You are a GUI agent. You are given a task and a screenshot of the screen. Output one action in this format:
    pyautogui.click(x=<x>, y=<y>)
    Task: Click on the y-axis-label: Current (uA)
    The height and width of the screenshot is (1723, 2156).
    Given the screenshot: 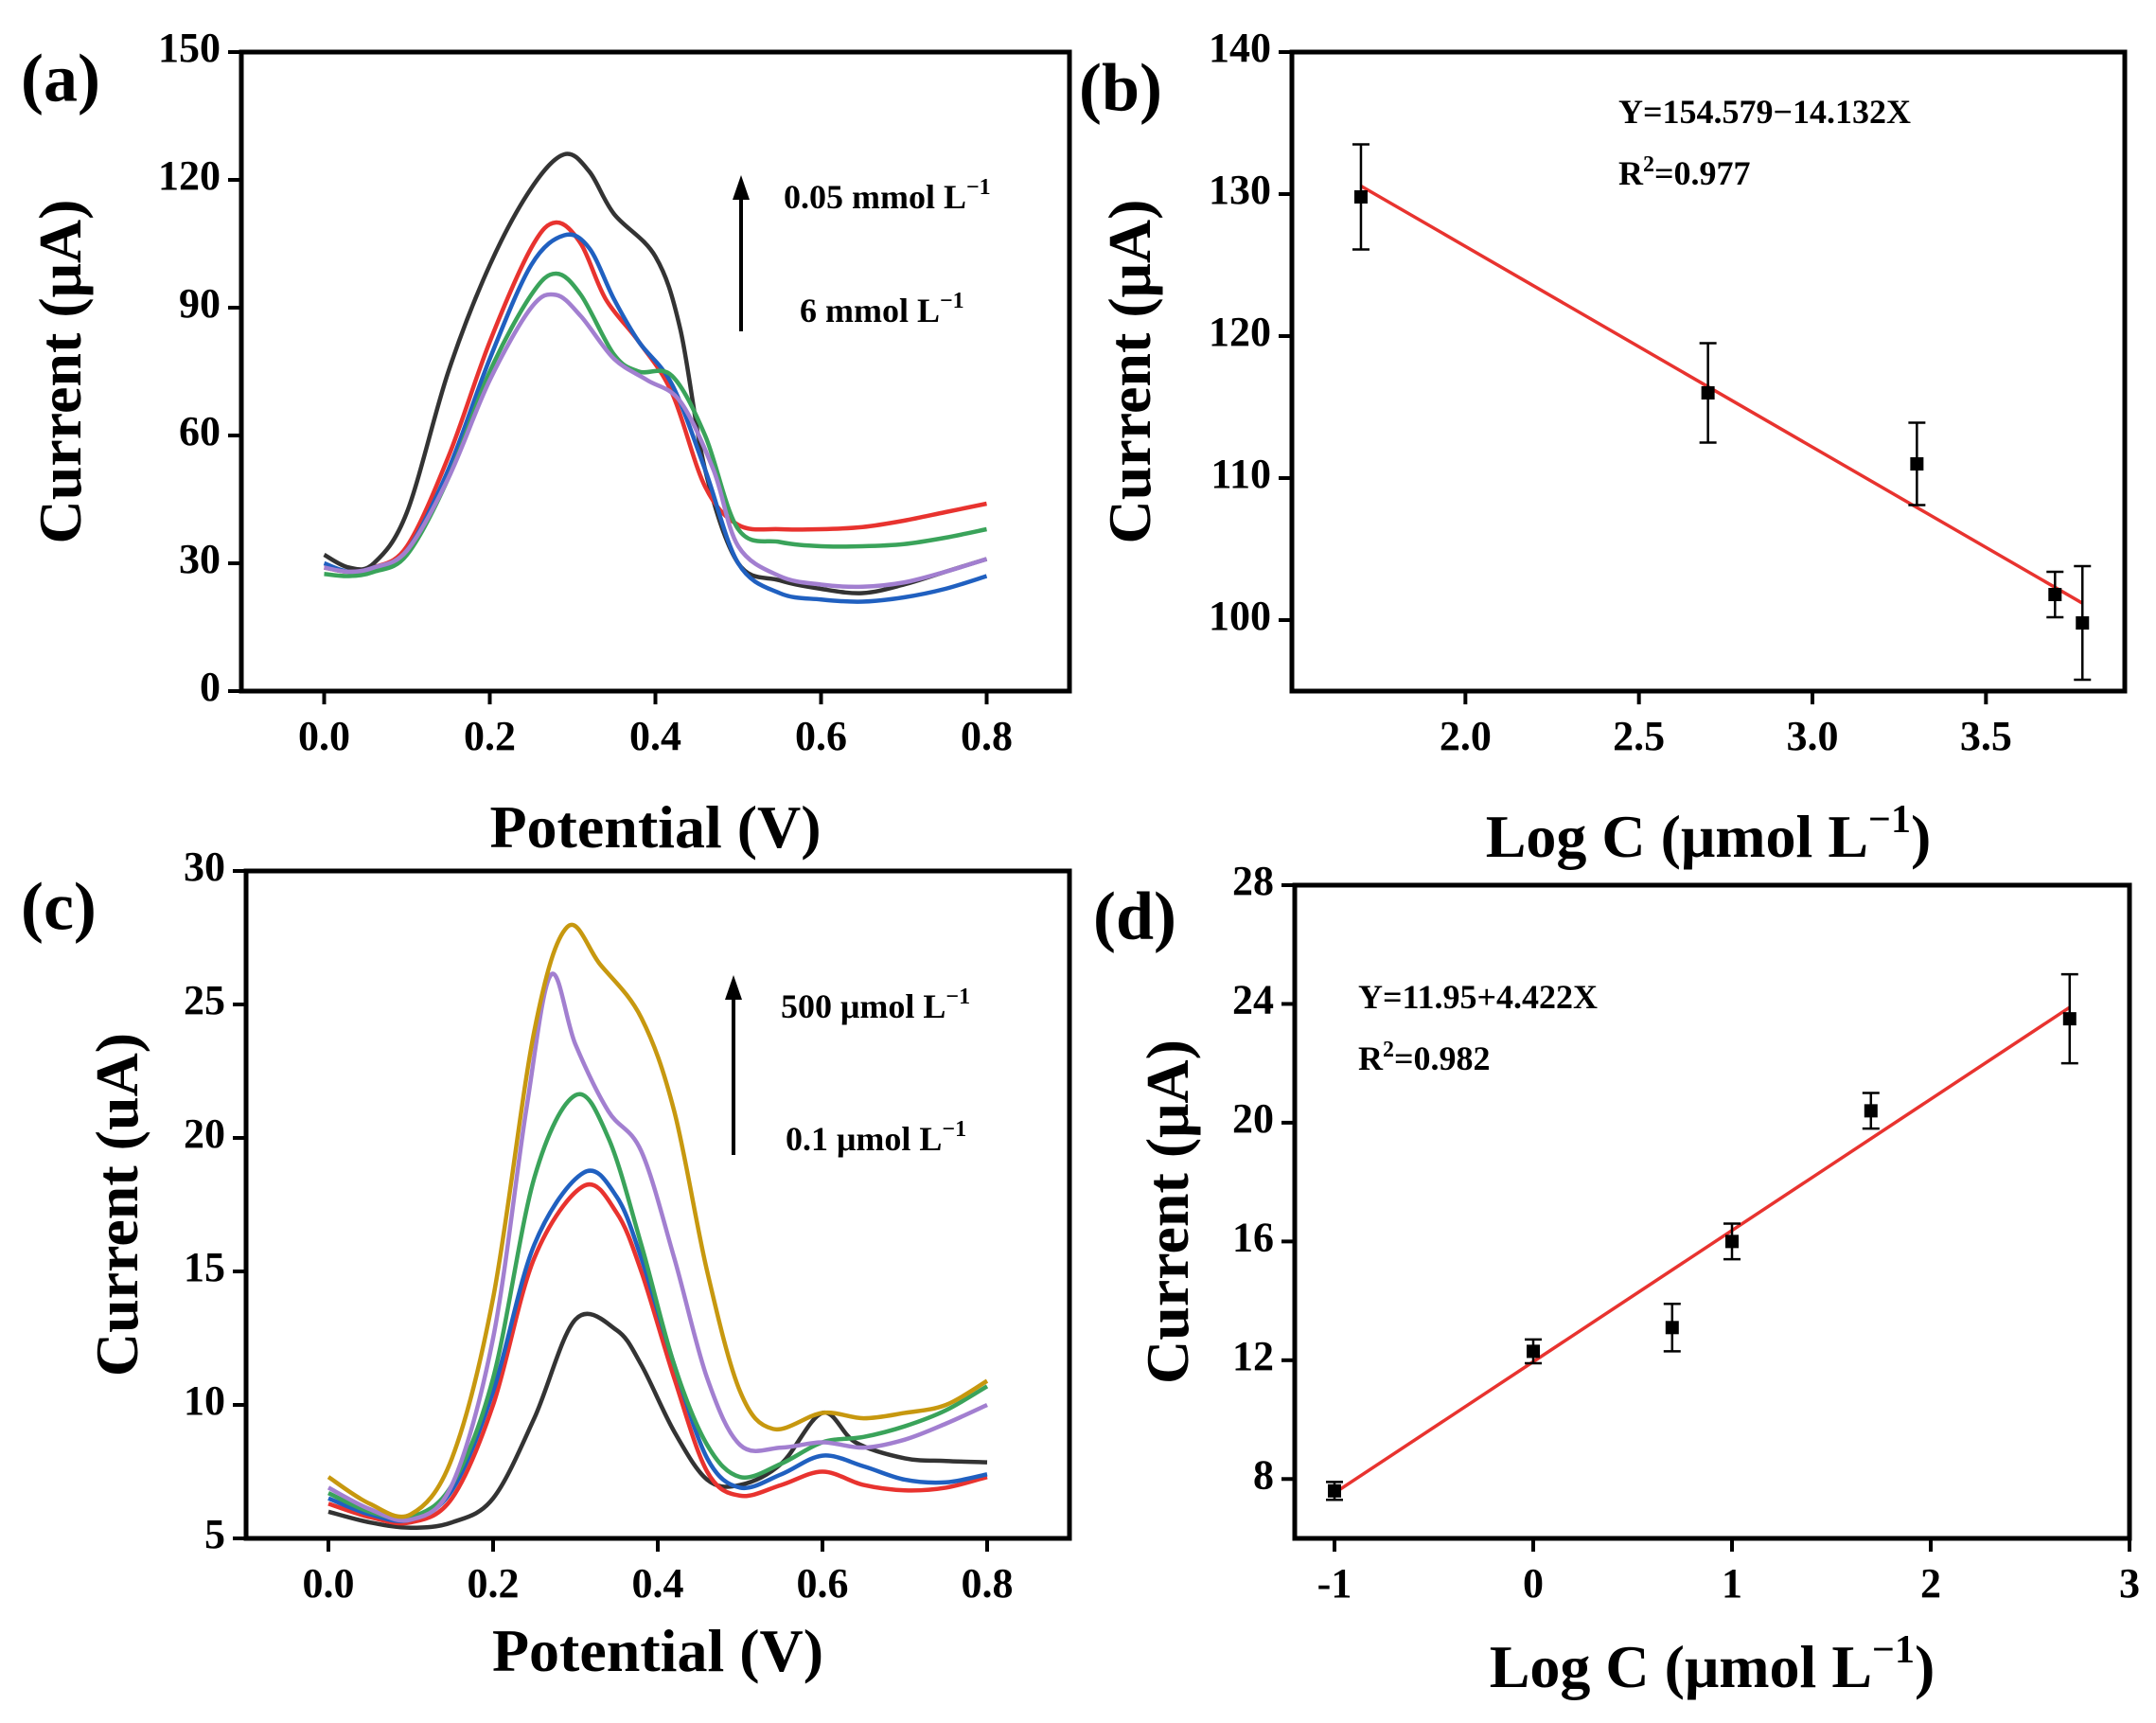 What is the action you would take?
    pyautogui.click(x=116, y=1205)
    